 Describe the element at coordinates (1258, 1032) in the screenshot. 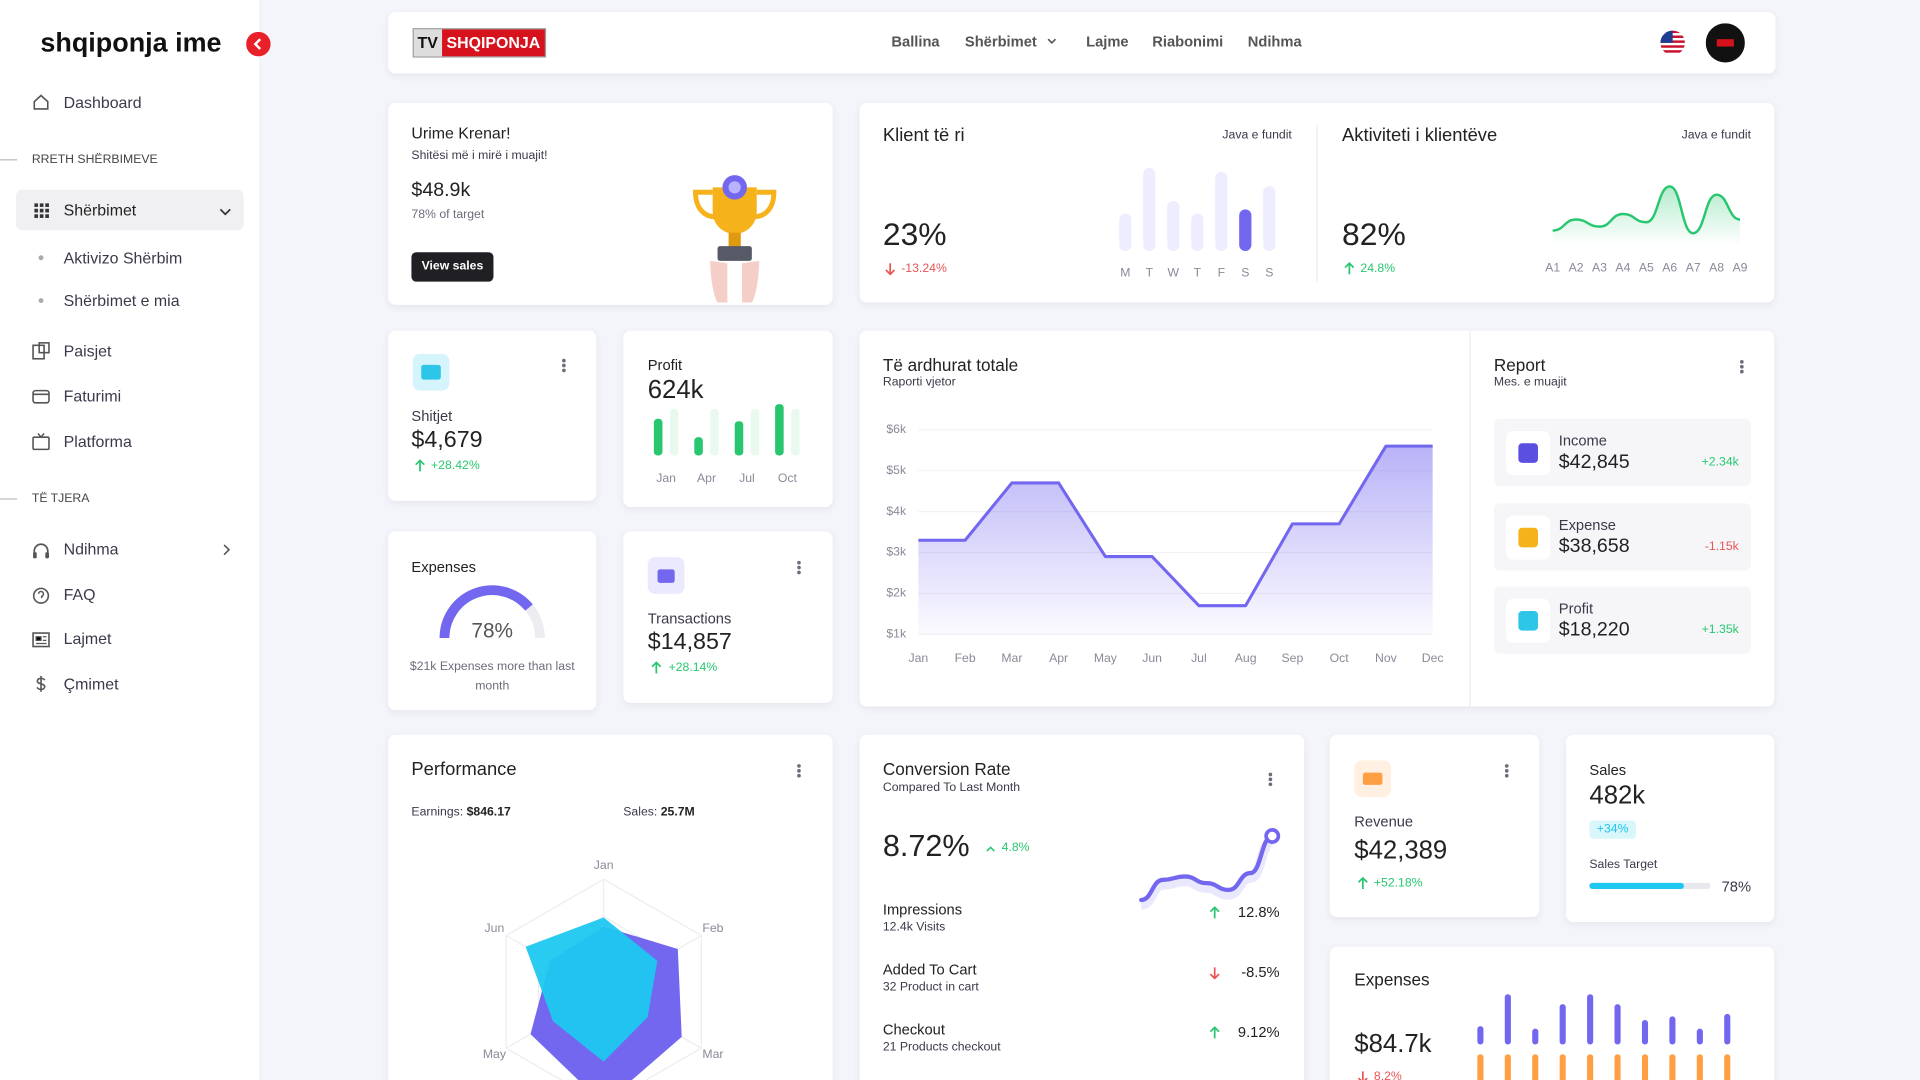

I see `row-value: 9.12%` at that location.